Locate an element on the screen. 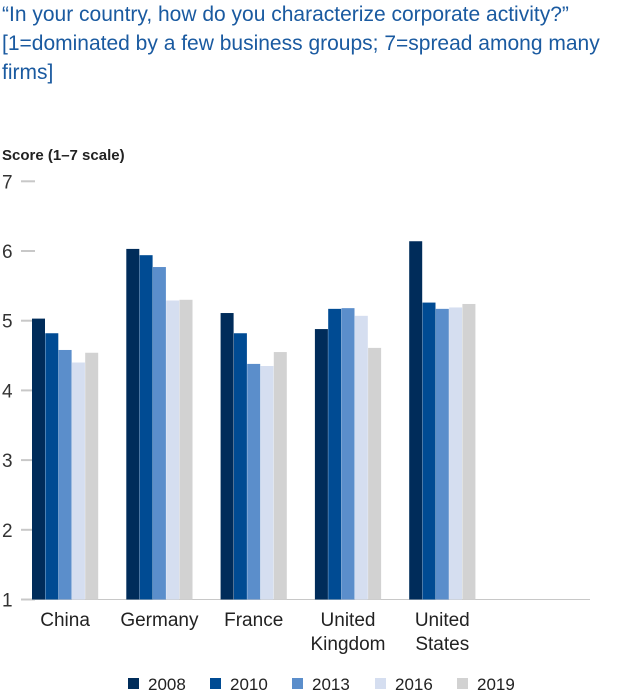 The height and width of the screenshot is (691, 640). legend-swatch-2019 is located at coordinates (462, 683).